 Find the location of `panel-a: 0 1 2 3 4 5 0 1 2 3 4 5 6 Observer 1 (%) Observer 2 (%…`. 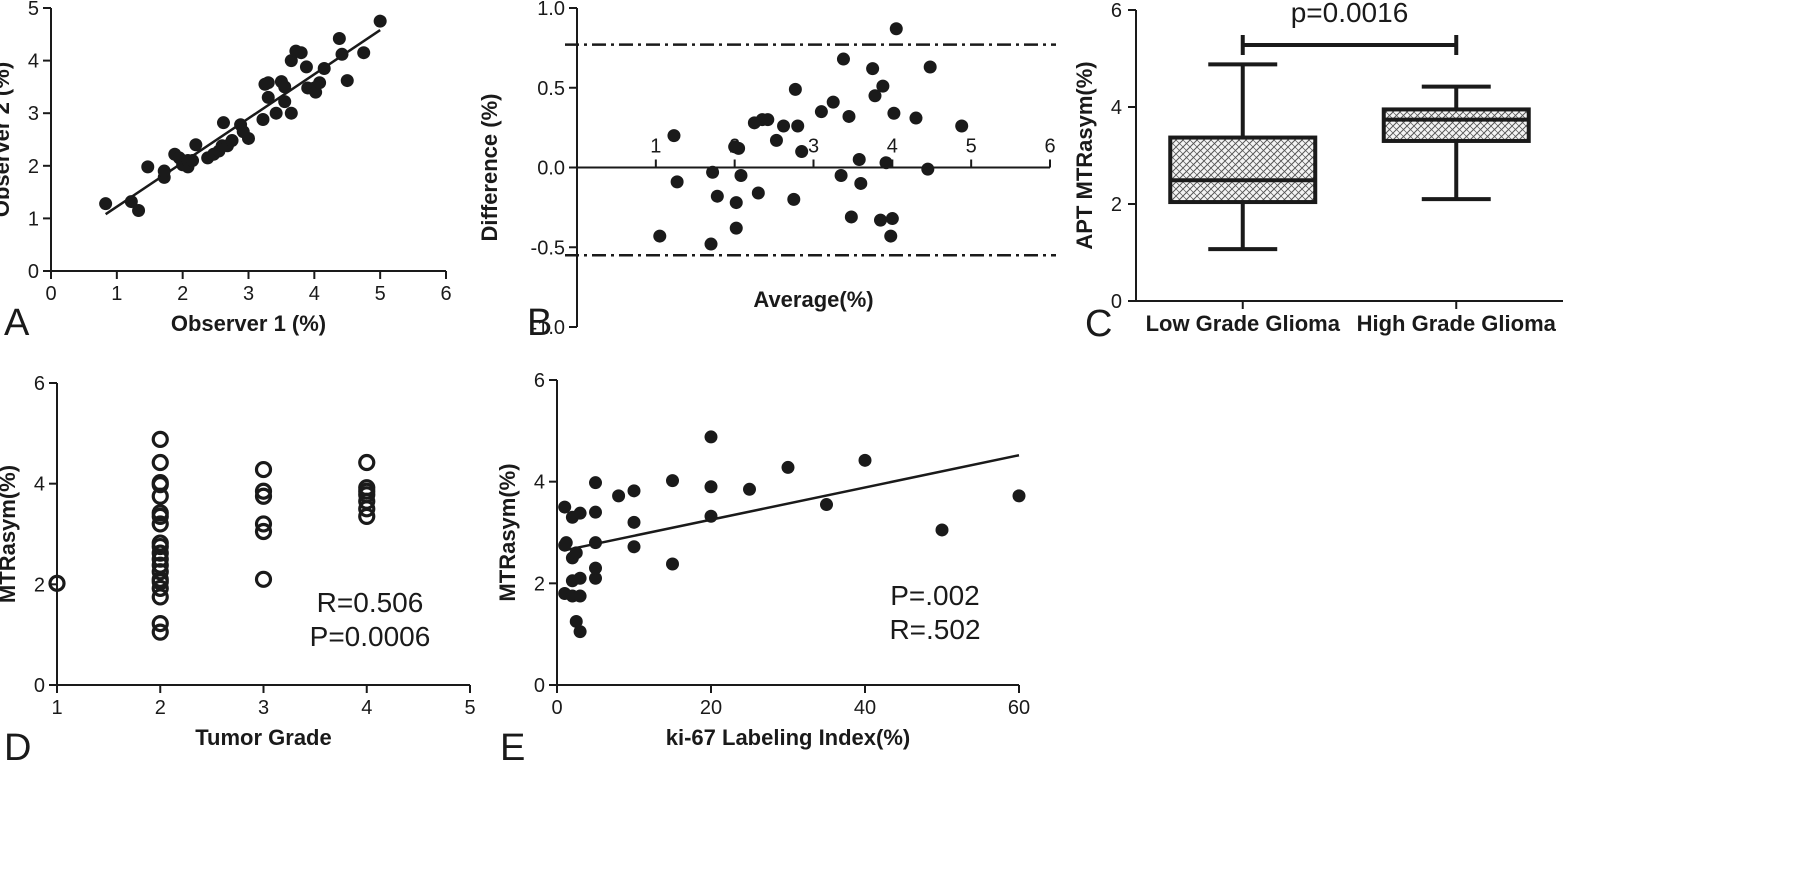

panel-a: 0 1 2 3 4 5 0 1 2 3 4 5 6 Observer 1 (%) Observer 2 (%… is located at coordinates (226, 172).